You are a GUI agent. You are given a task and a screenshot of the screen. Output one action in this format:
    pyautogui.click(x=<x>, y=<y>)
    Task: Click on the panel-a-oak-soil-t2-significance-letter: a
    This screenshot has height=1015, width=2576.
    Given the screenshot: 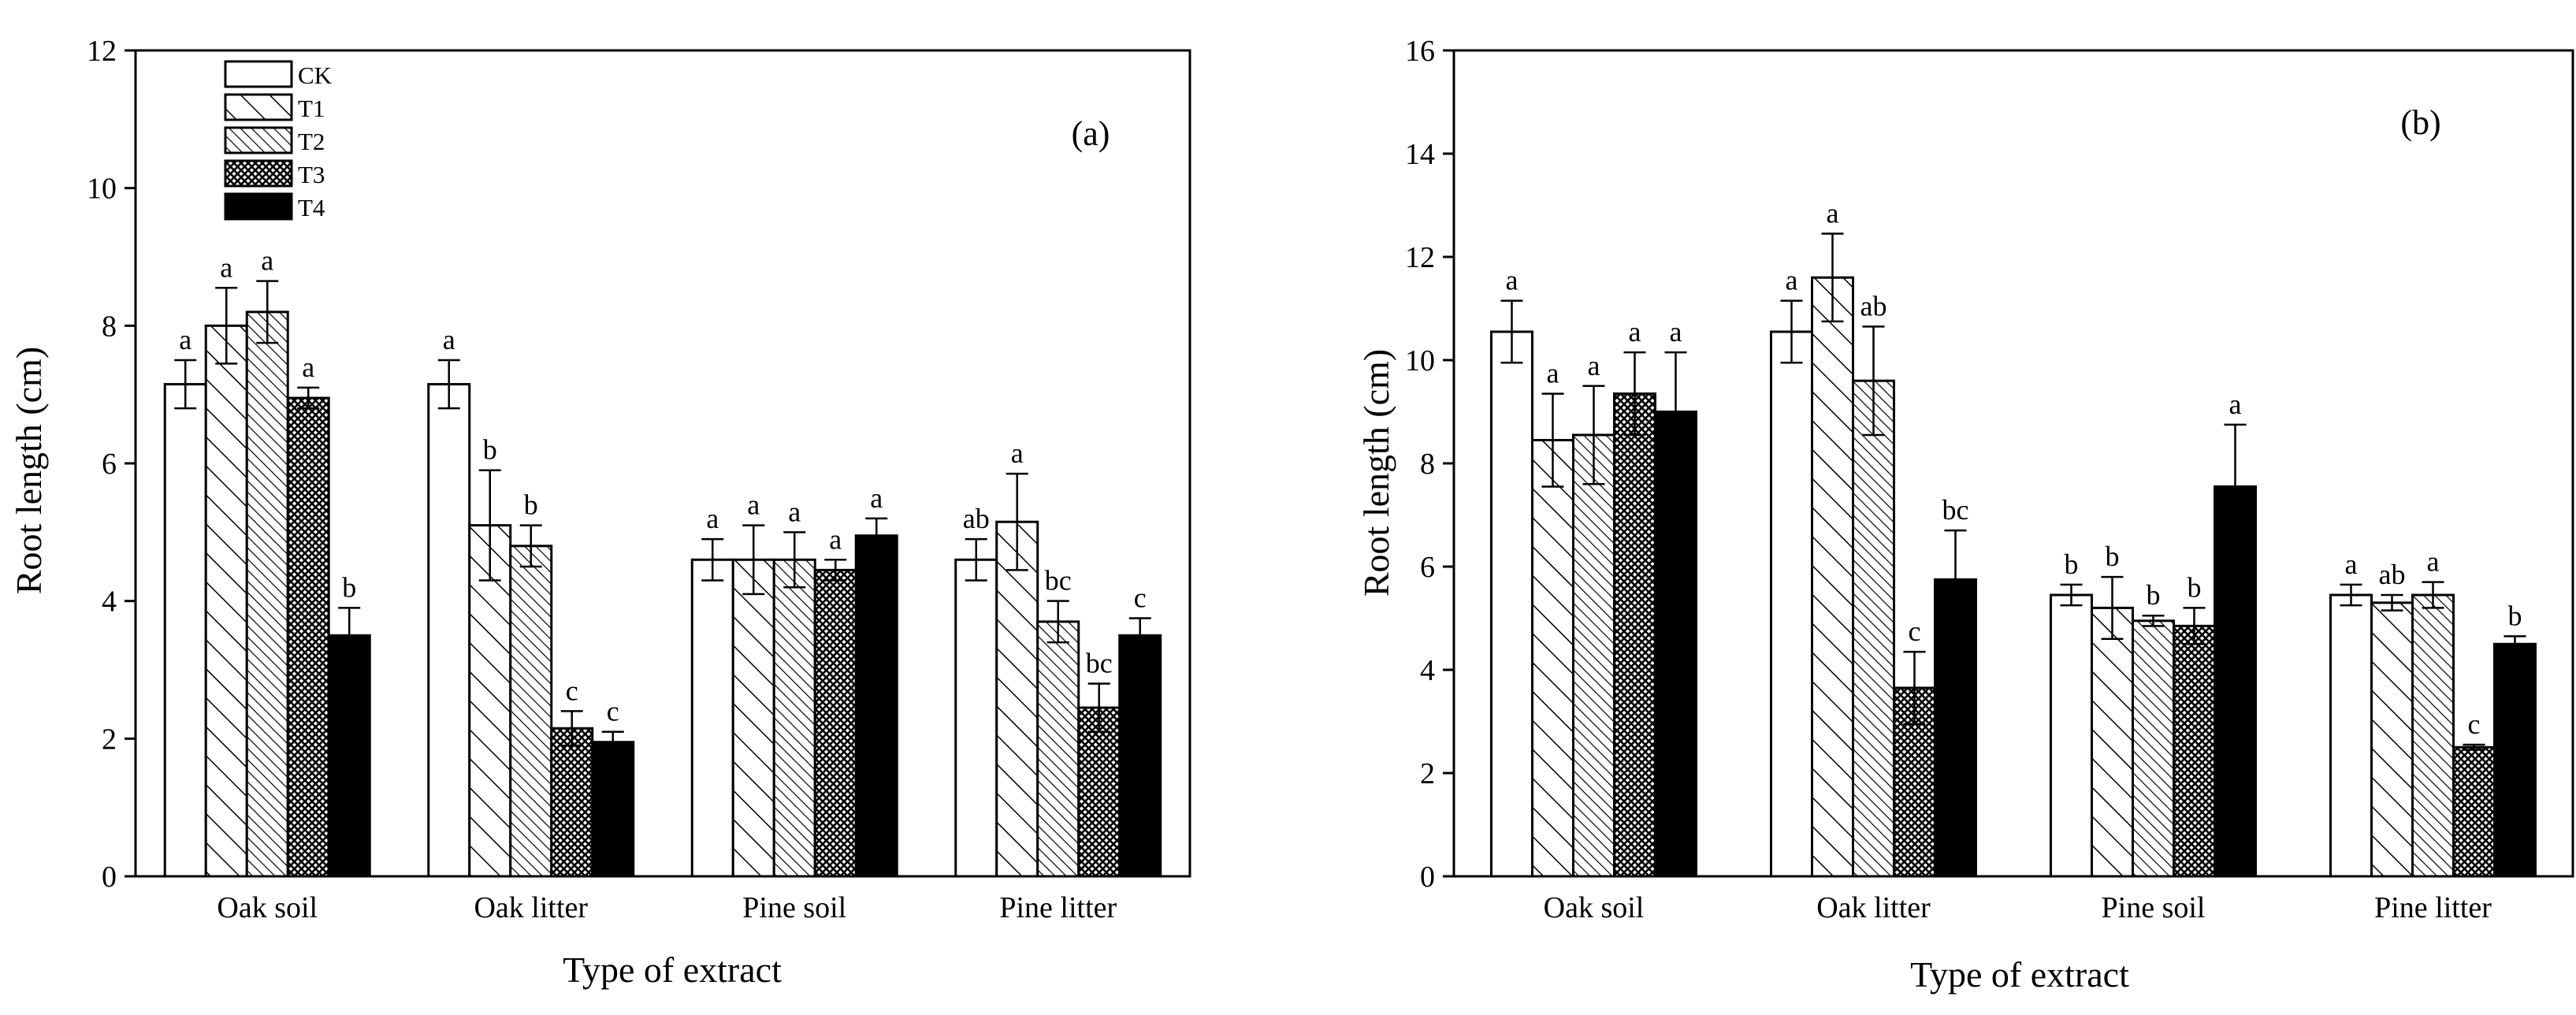 What is the action you would take?
    pyautogui.click(x=267, y=261)
    